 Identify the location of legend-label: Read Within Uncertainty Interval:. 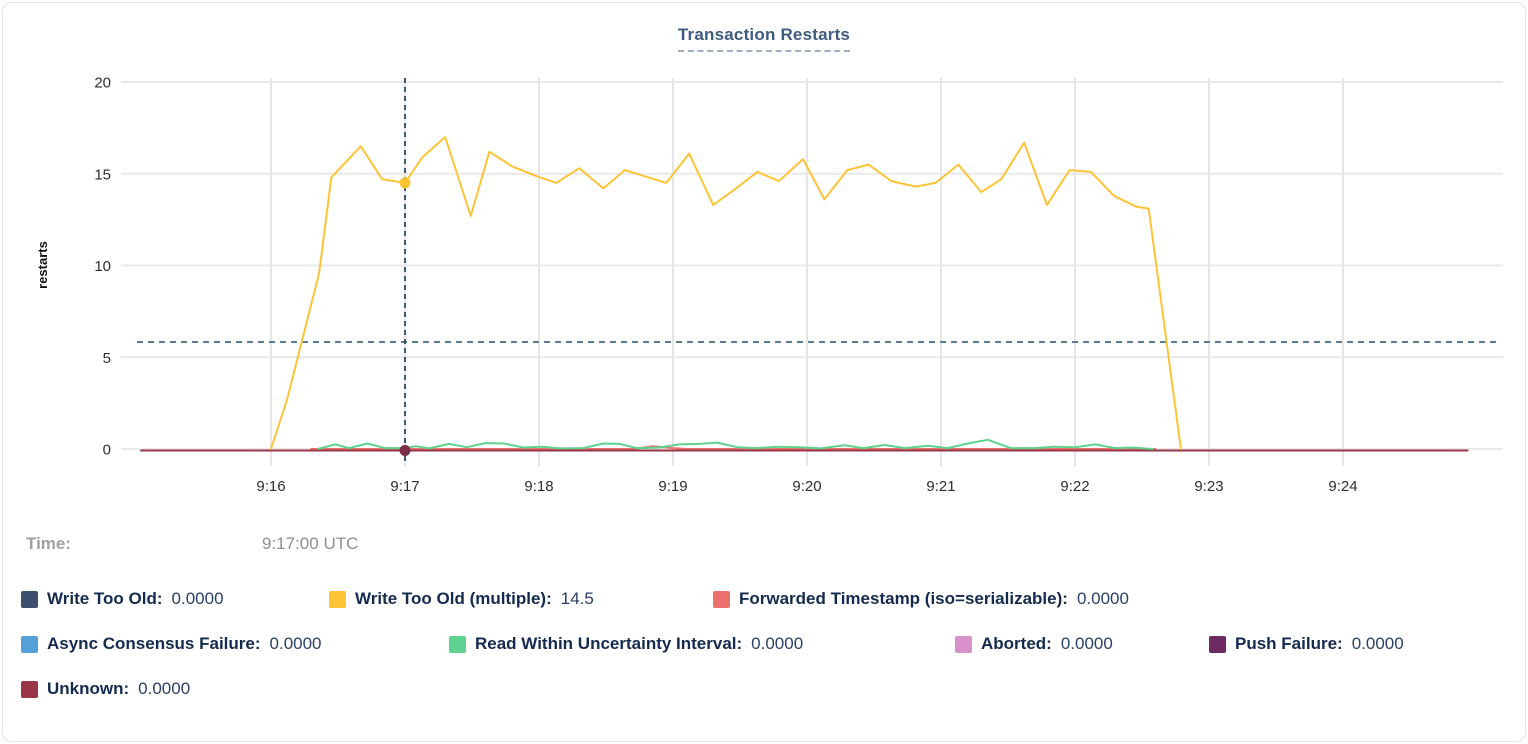
(609, 643).